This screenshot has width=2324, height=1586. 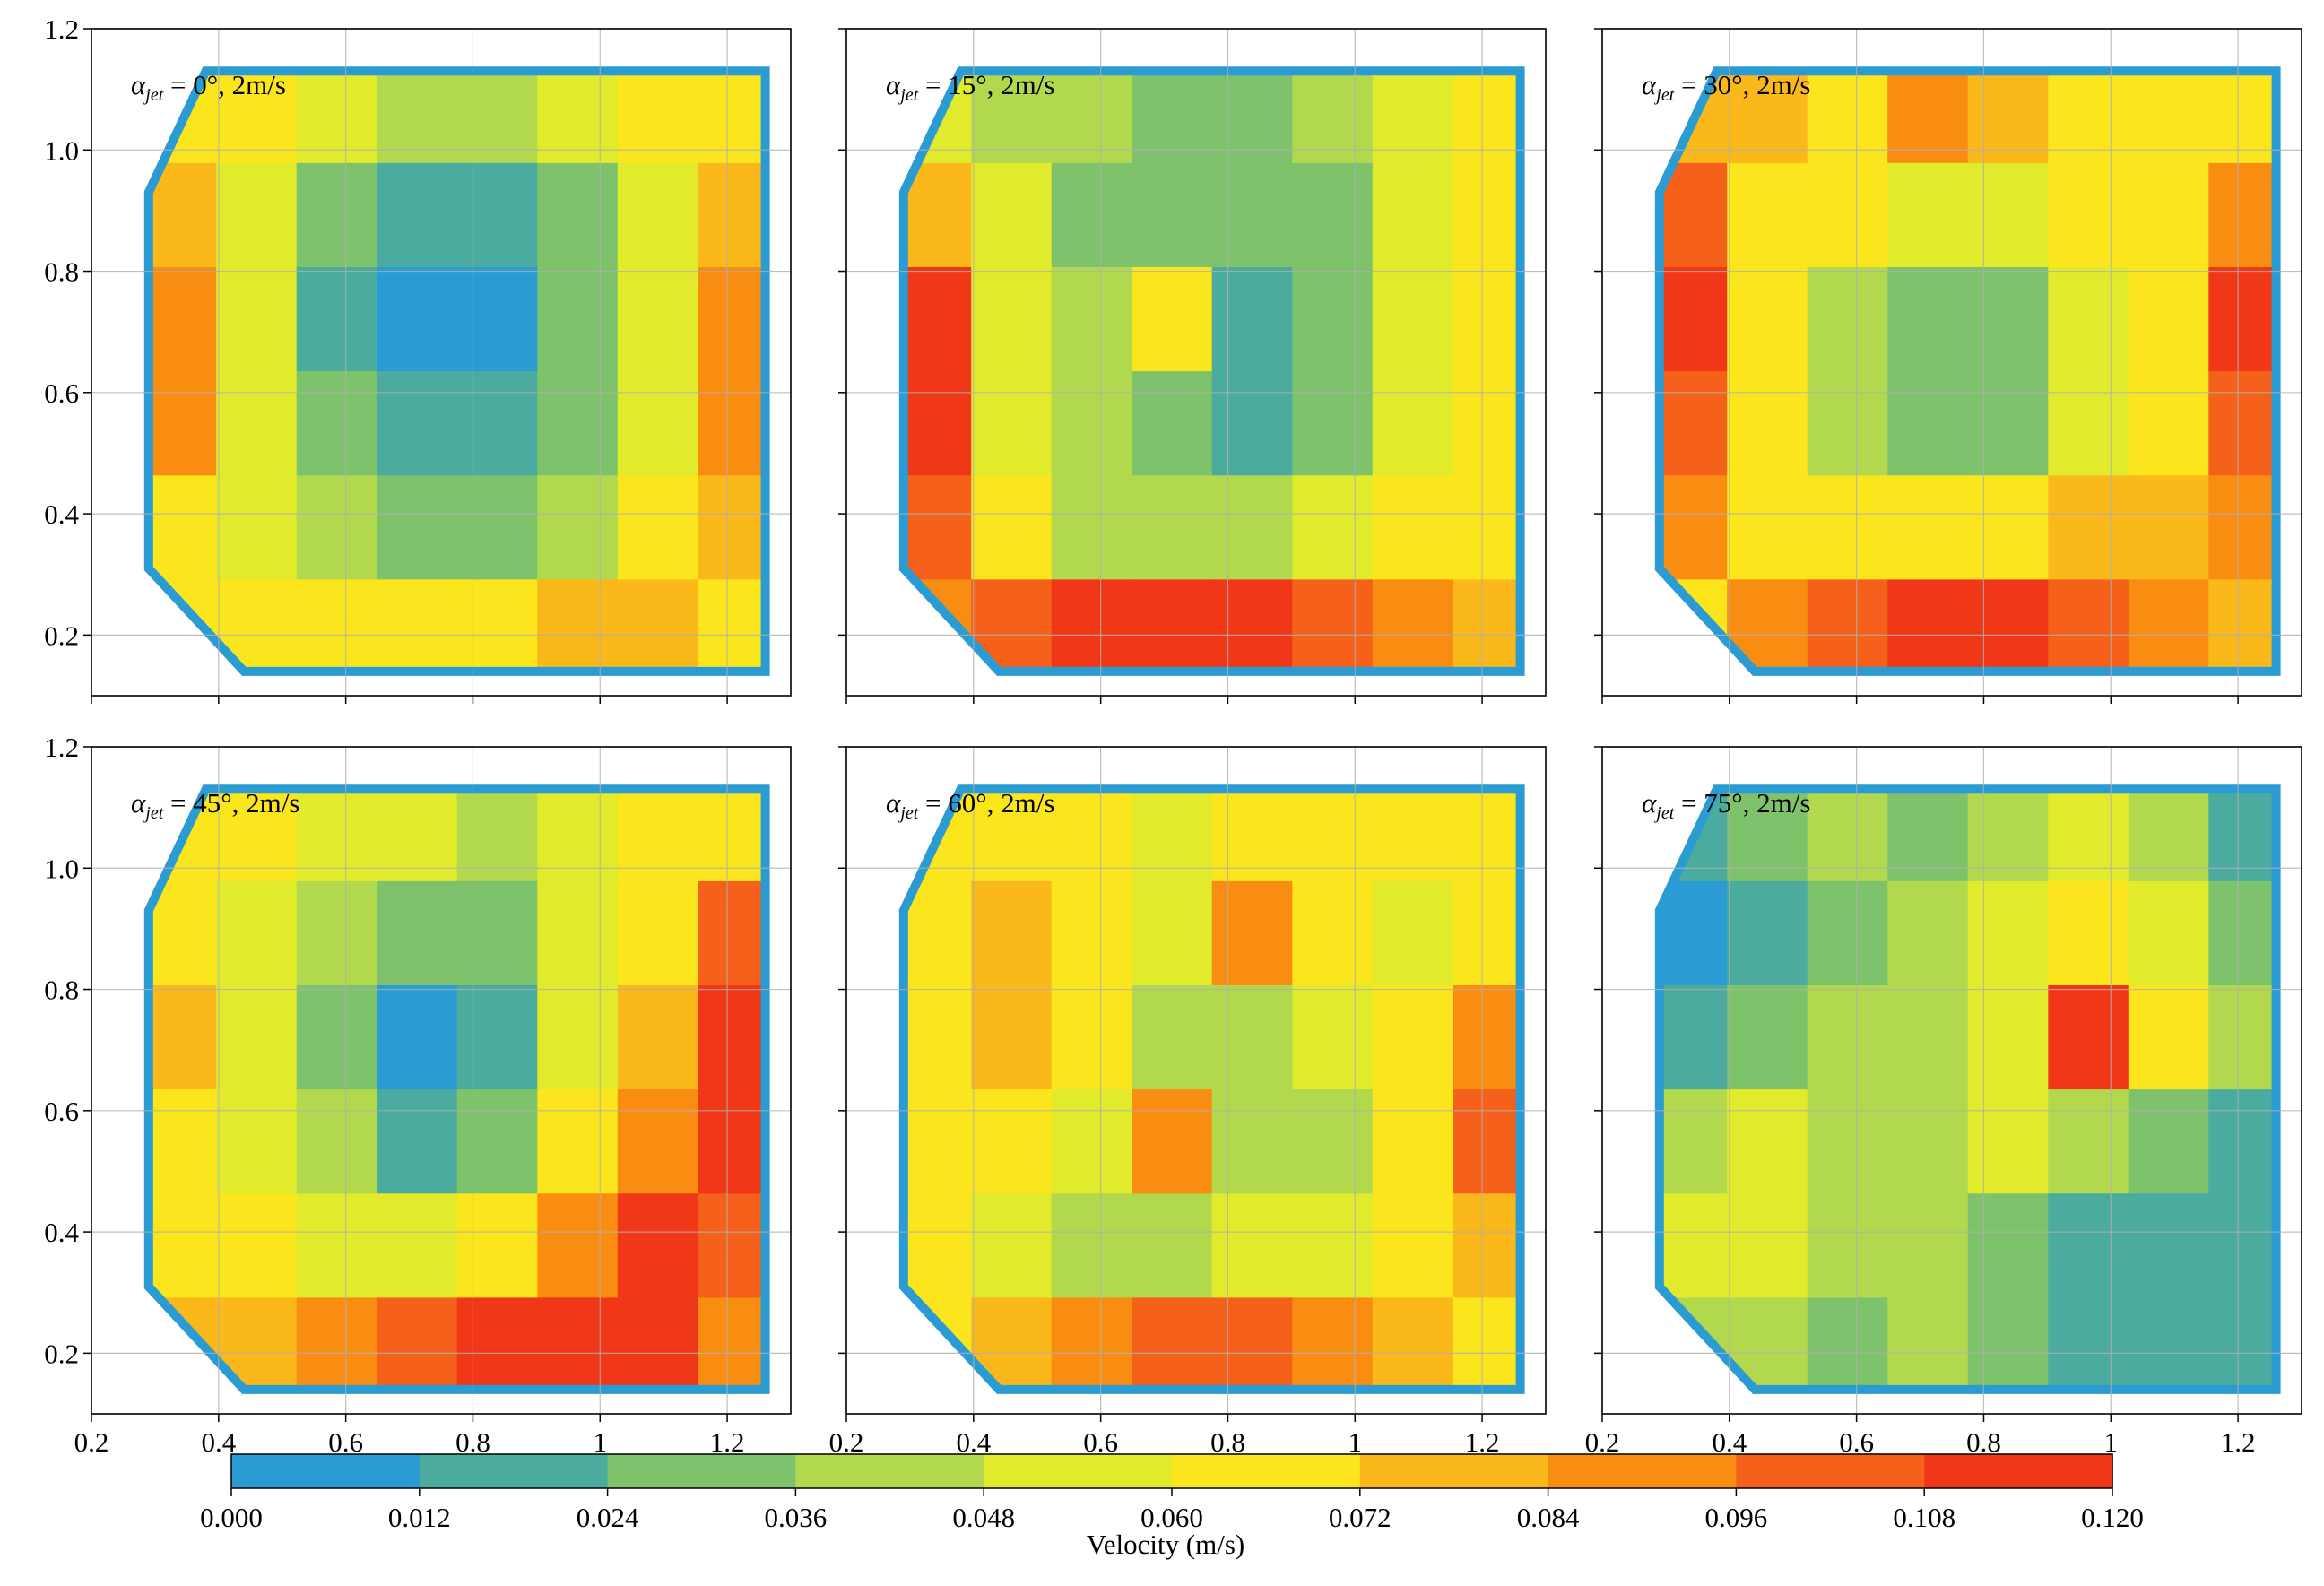 I want to click on x-tick-label: 0.8, so click(x=1983, y=1442).